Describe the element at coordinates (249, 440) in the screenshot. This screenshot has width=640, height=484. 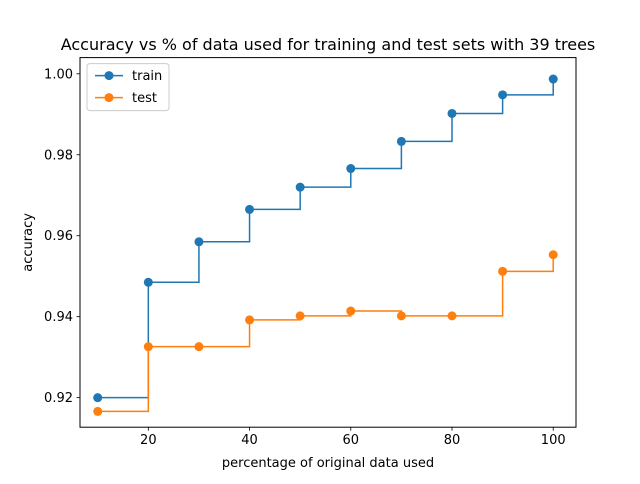
I see `x-tick-label: 40` at that location.